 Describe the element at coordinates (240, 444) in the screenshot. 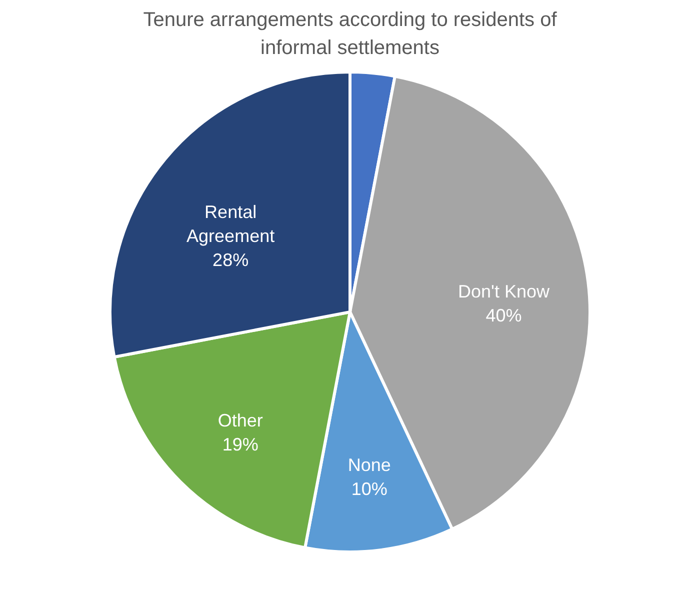

I see `data-label: 19%` at that location.